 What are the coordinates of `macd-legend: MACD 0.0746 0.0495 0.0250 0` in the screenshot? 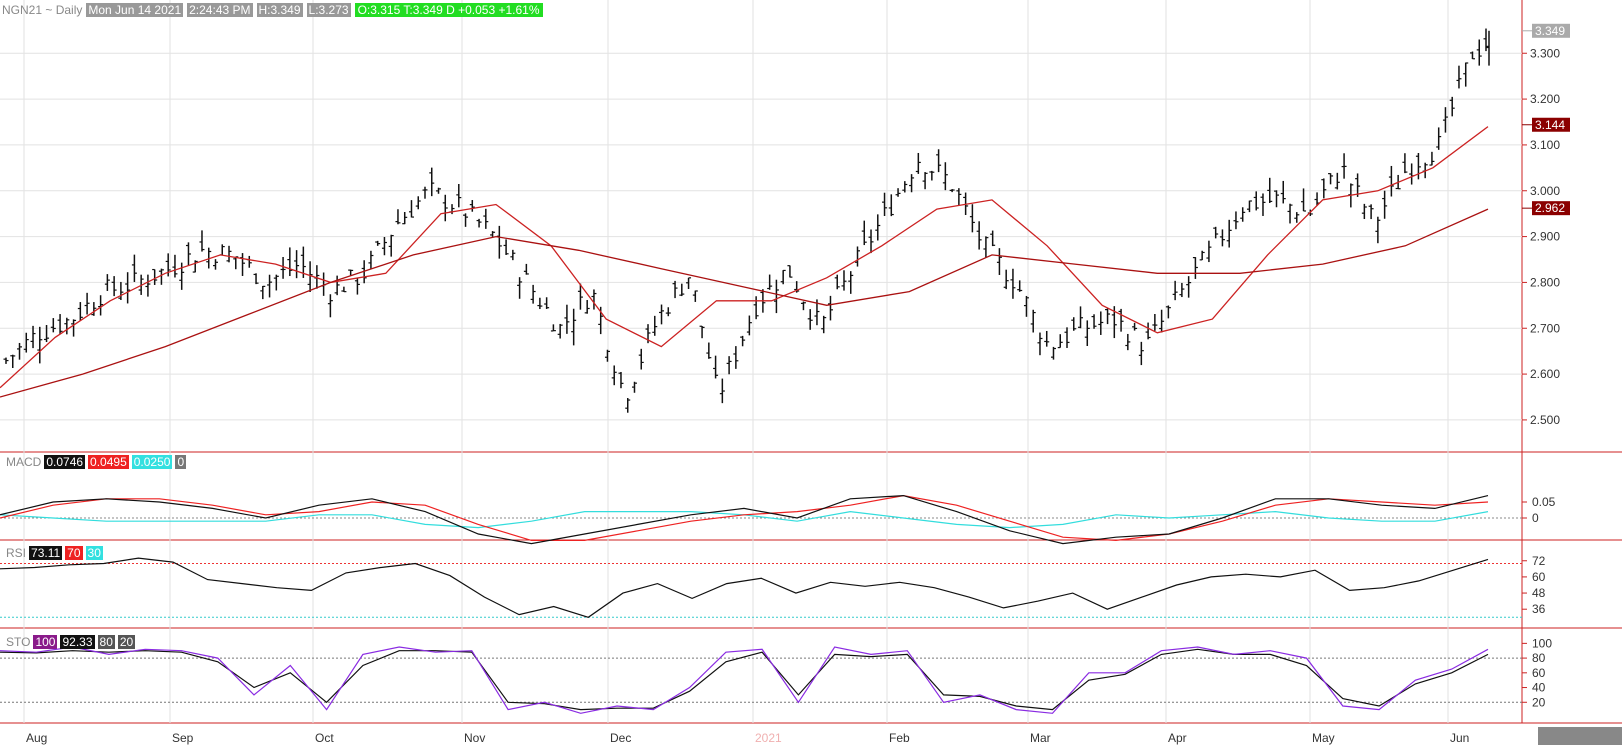 It's located at (97, 462).